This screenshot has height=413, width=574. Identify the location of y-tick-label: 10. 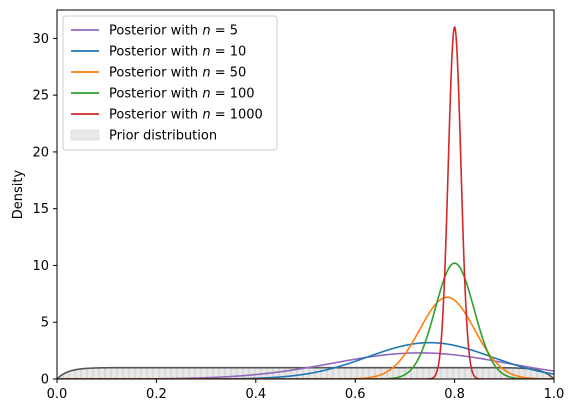
(40, 266).